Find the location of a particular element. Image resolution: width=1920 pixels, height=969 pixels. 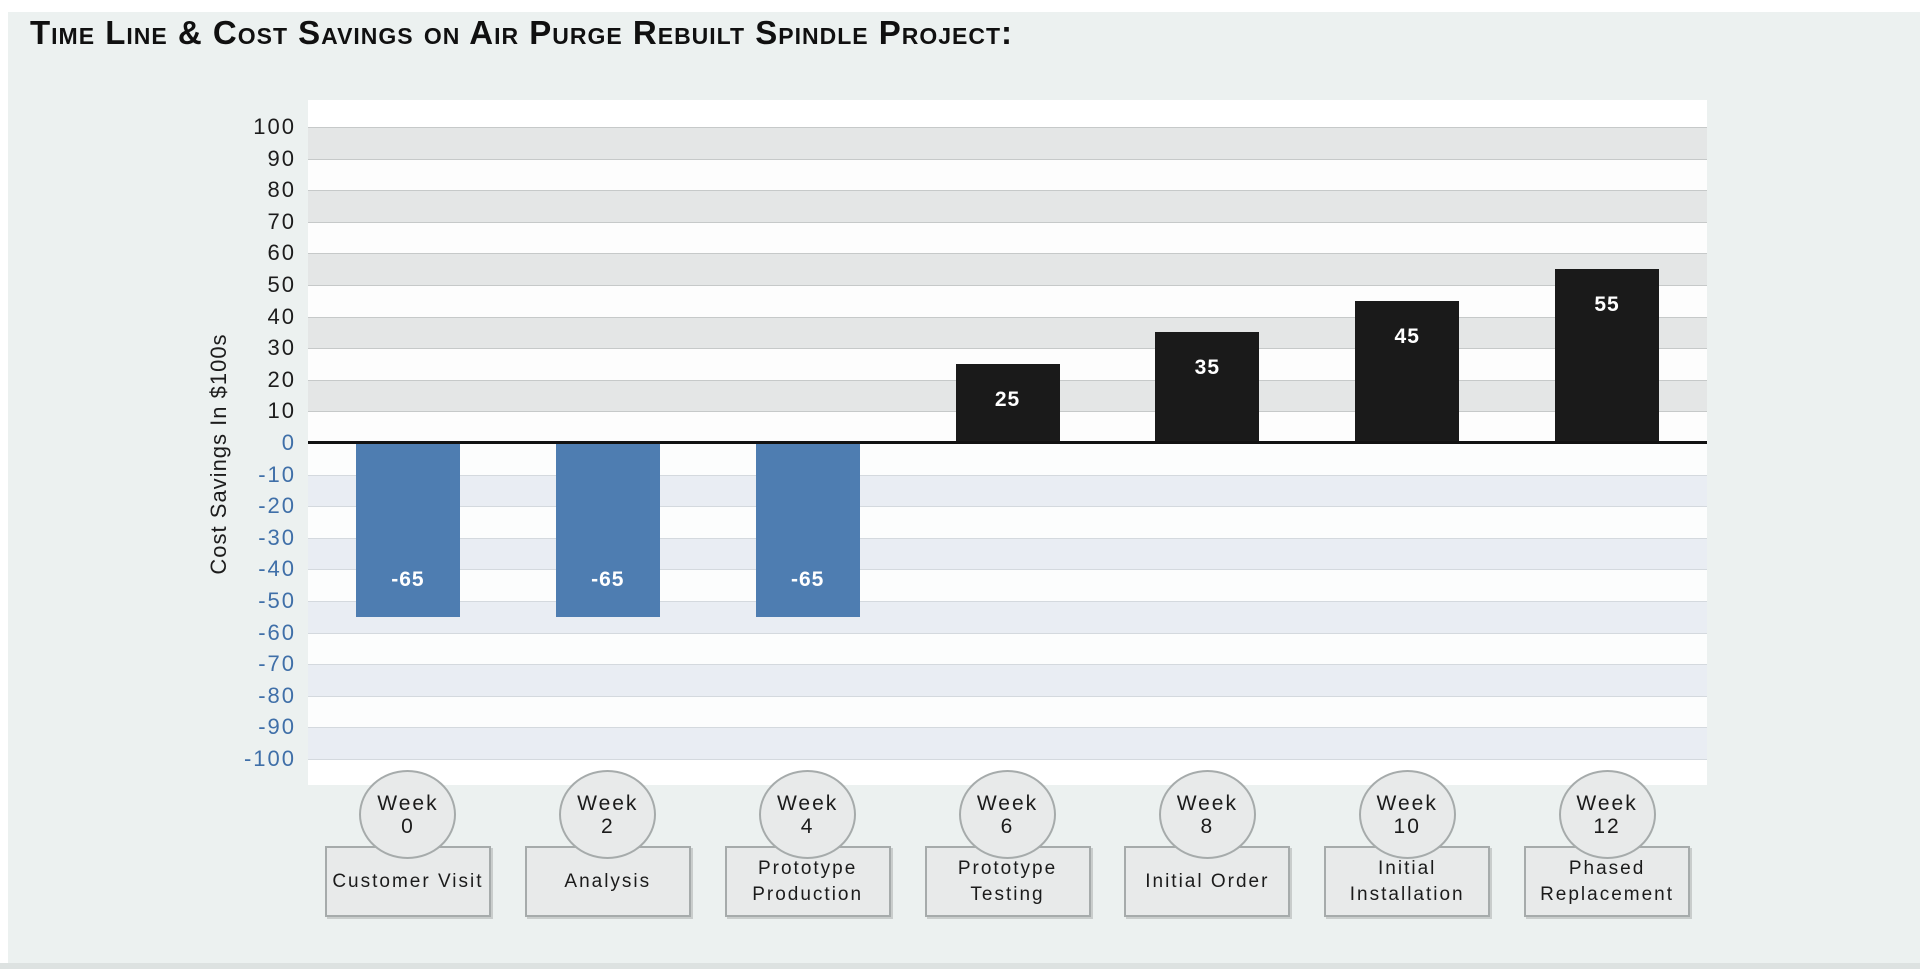

y-tick-label: -30 is located at coordinates (277, 537).